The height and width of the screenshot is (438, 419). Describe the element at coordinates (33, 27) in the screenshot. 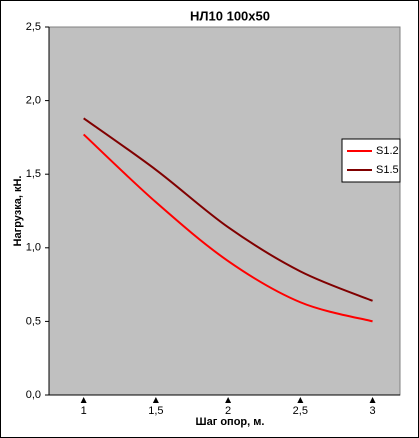

I see `y-tick-label: 2,5` at that location.